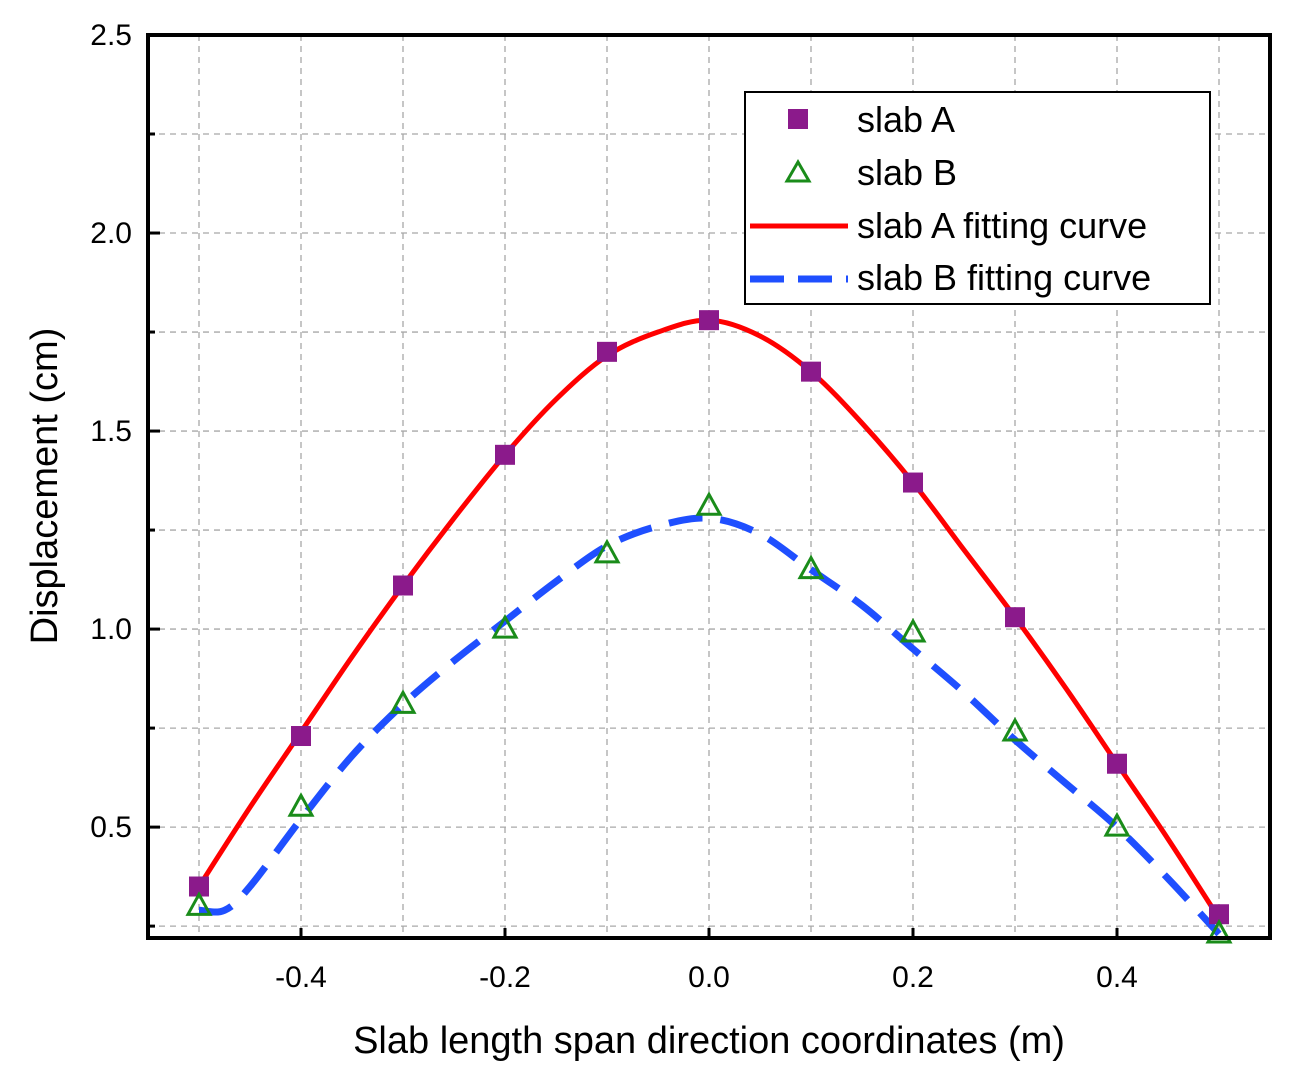  What do you see at coordinates (111, 35) in the screenshot?
I see `y-tick-label: 2.5` at bounding box center [111, 35].